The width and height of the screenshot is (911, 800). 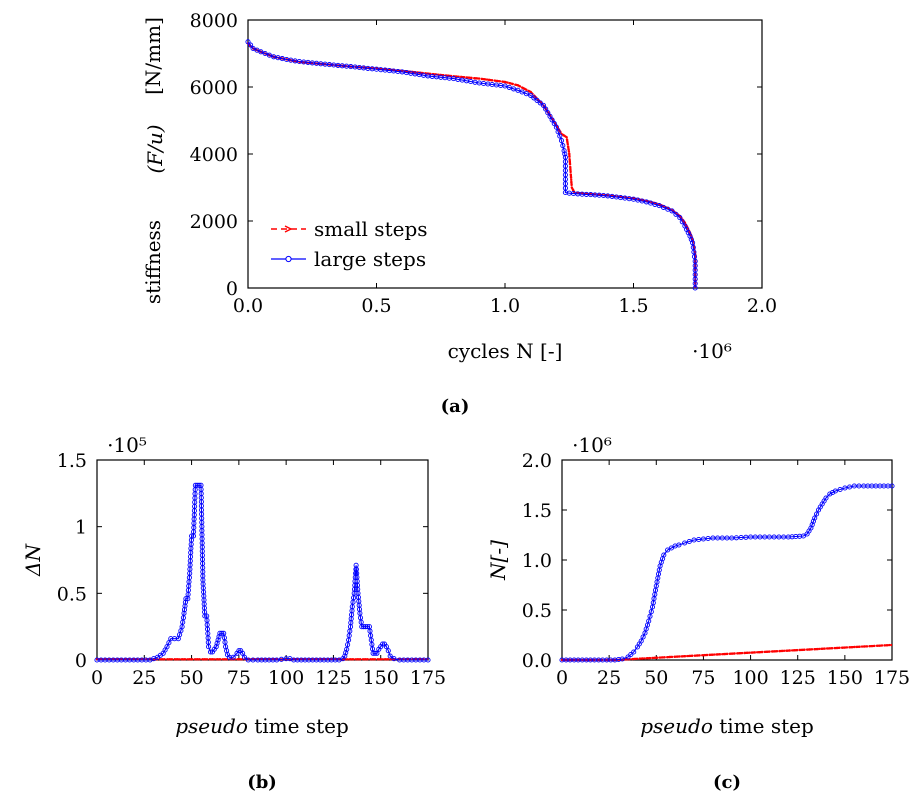 I want to click on series-line, so click(x=262, y=572).